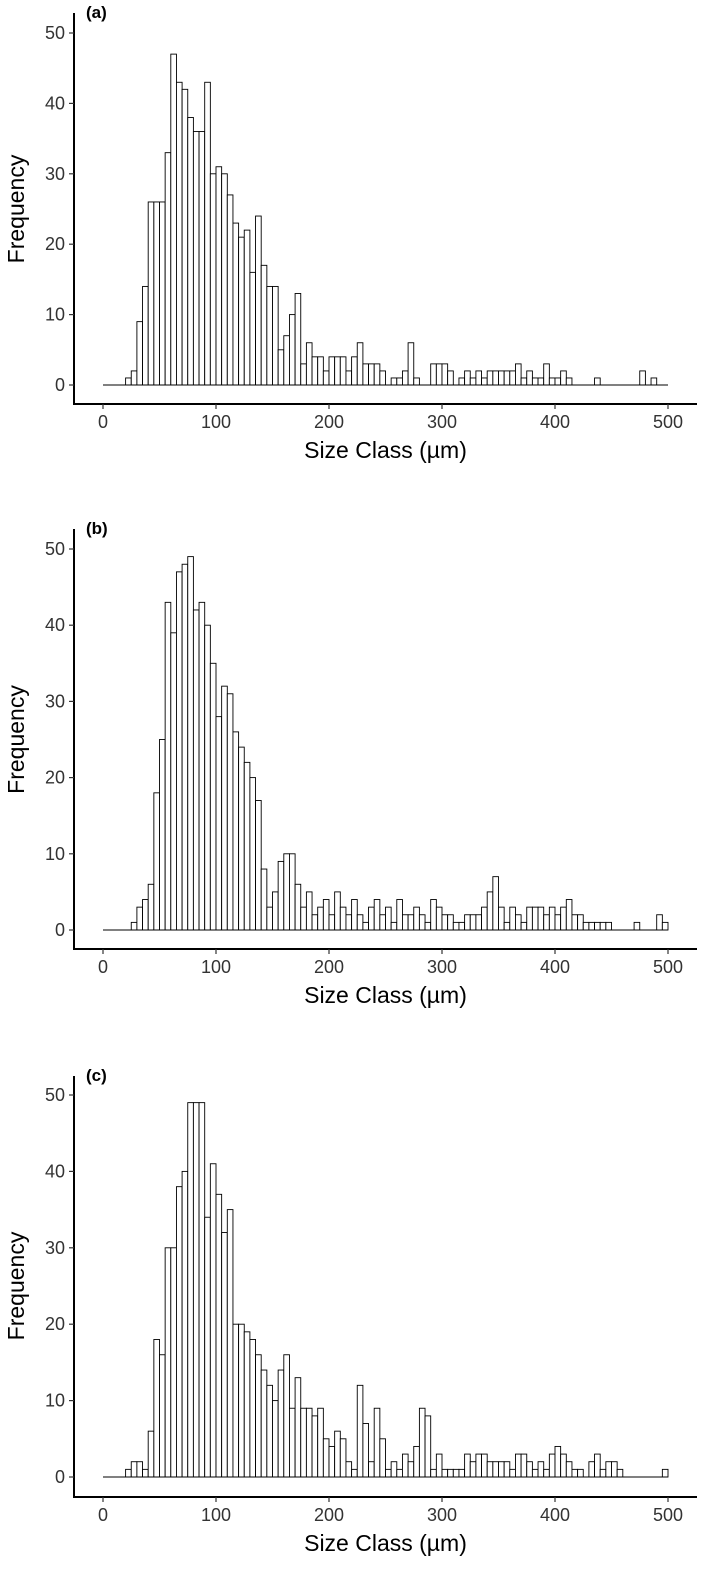 This screenshot has width=709, height=1591. Describe the element at coordinates (96, 12) in the screenshot. I see `panel-label: (a)` at that location.